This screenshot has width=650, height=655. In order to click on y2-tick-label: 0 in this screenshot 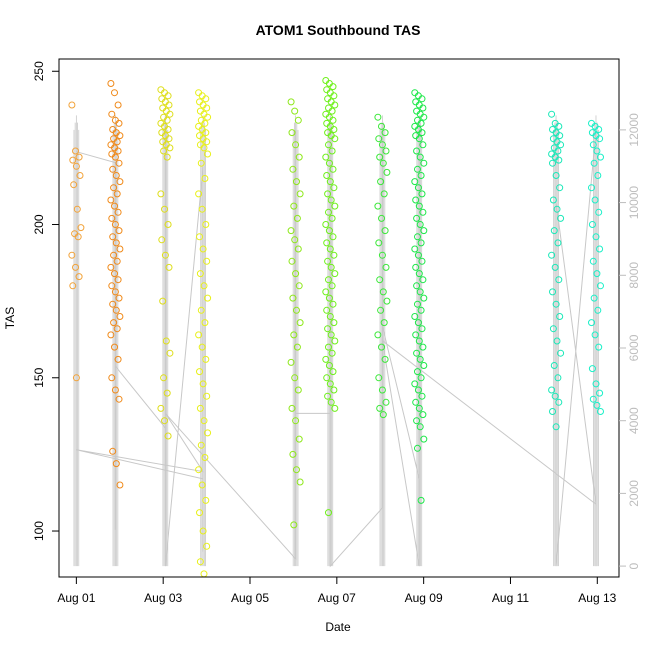, I will do `click(634, 565)`.